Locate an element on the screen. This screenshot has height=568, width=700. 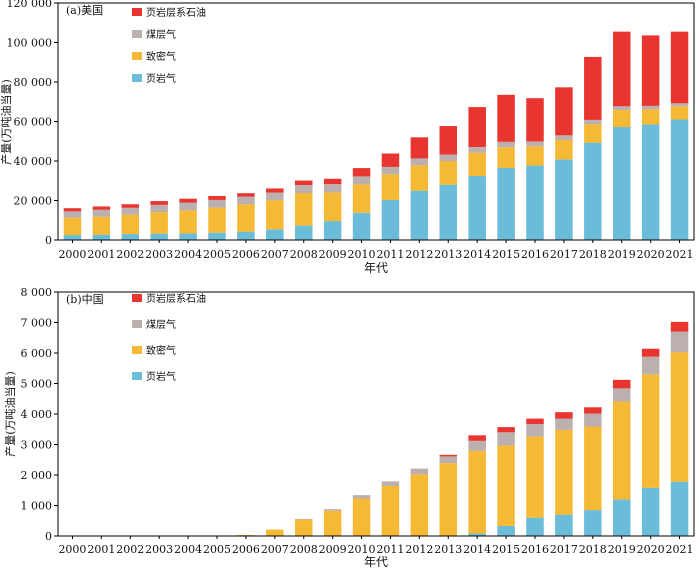
y-tick-label: 60 000 is located at coordinates (33, 122).